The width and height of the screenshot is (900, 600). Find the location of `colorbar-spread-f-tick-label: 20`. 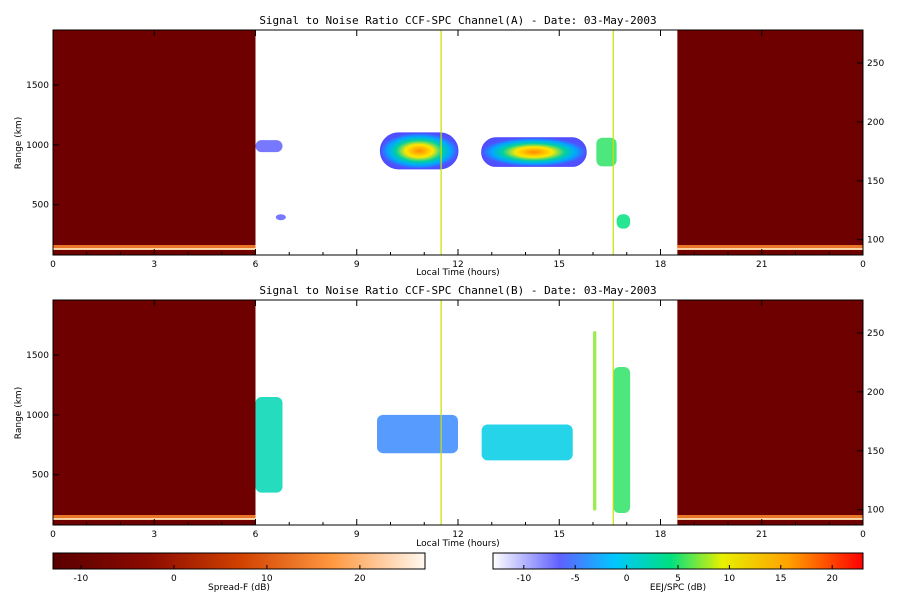

colorbar-spread-f-tick-label: 20 is located at coordinates (360, 579).